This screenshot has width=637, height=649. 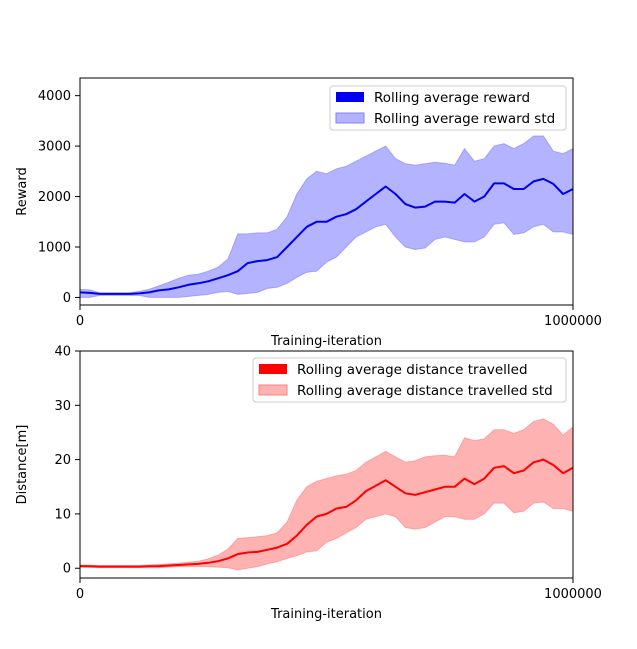 What do you see at coordinates (54, 247) in the screenshot?
I see `y-tick-label: 1000` at bounding box center [54, 247].